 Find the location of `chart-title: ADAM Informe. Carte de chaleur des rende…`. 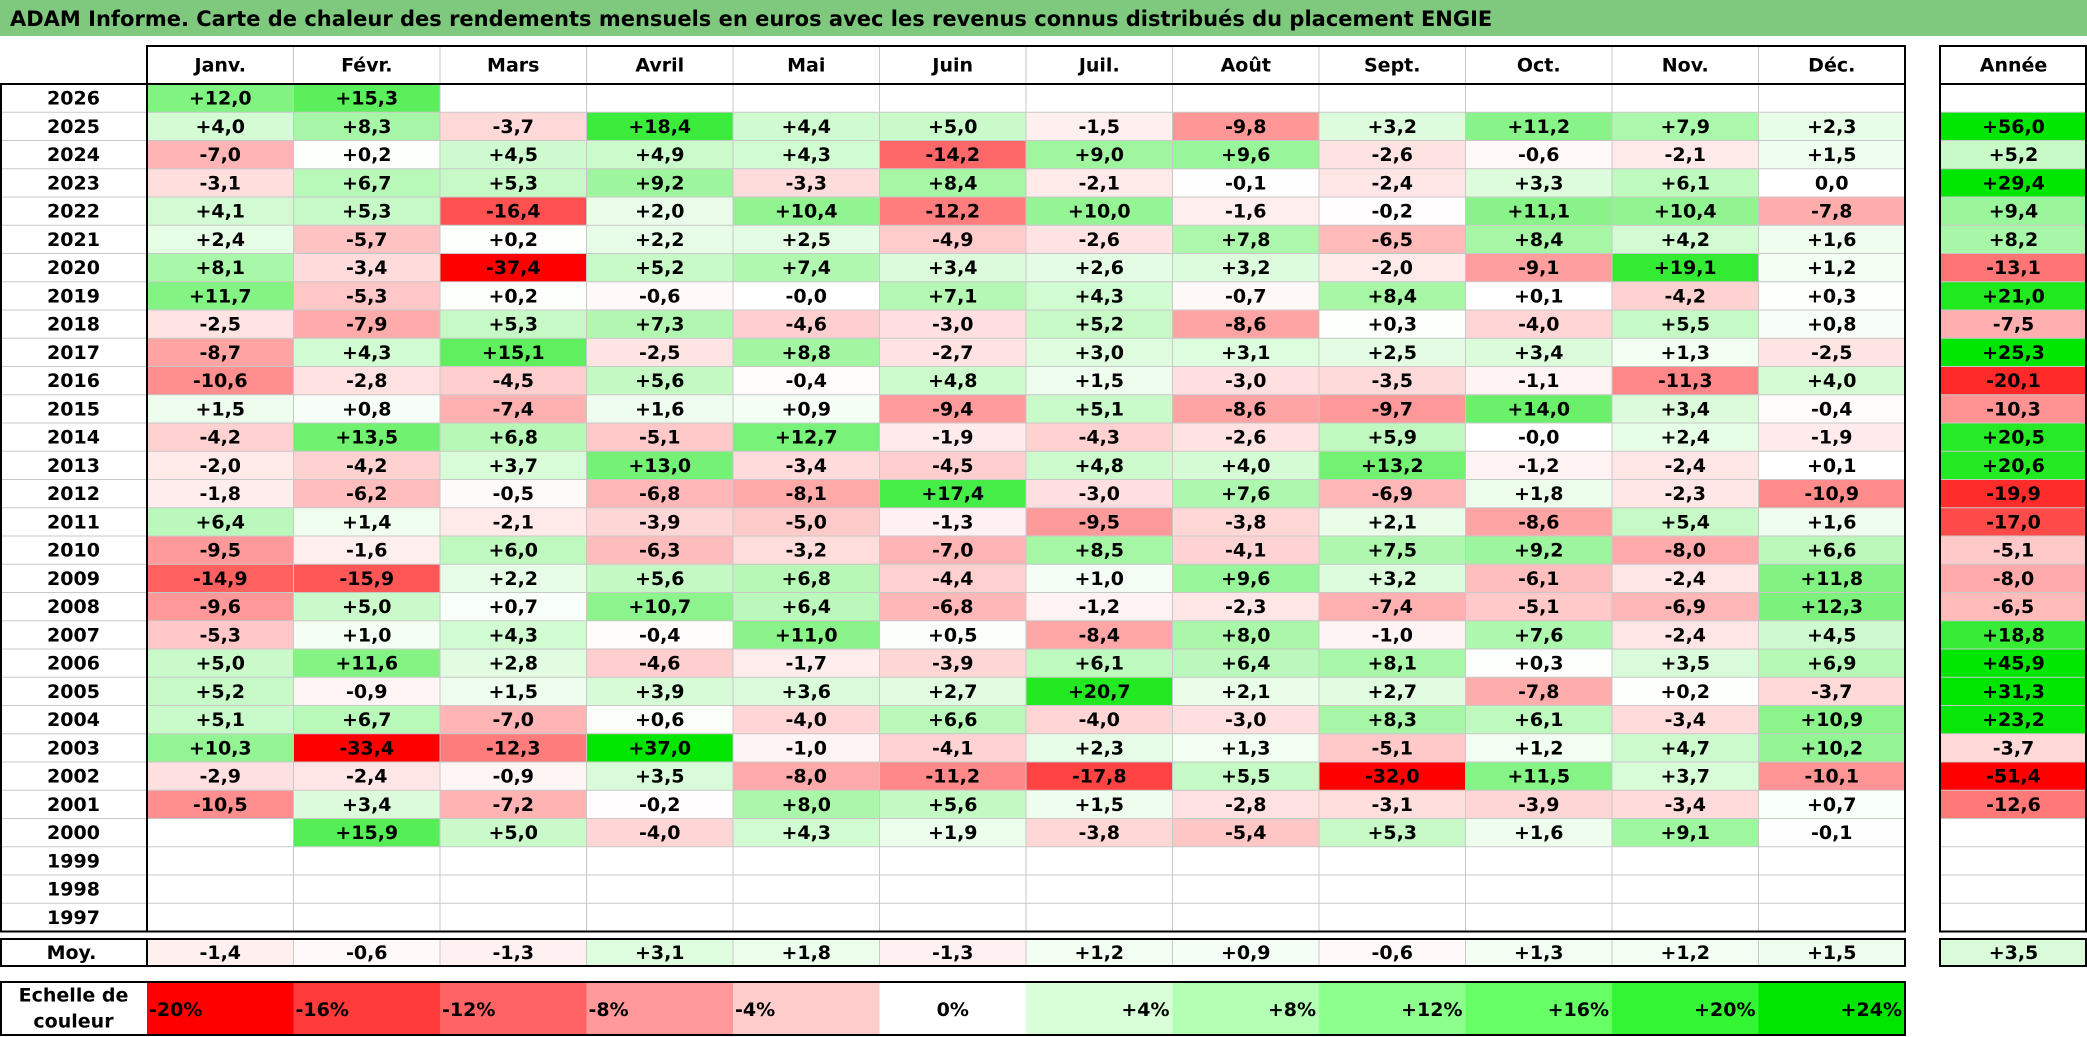

chart-title: ADAM Informe. Carte de chaleur des rende… is located at coordinates (1043, 18).